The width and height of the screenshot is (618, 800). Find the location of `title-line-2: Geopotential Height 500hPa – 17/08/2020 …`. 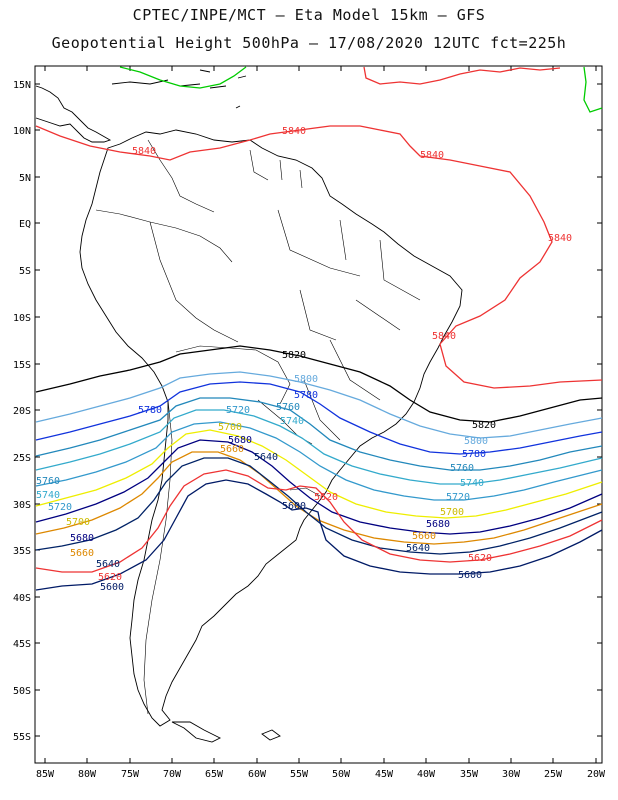

title-line-2: Geopotential Height 500hPa – 17/08/2020 … is located at coordinates (309, 43).